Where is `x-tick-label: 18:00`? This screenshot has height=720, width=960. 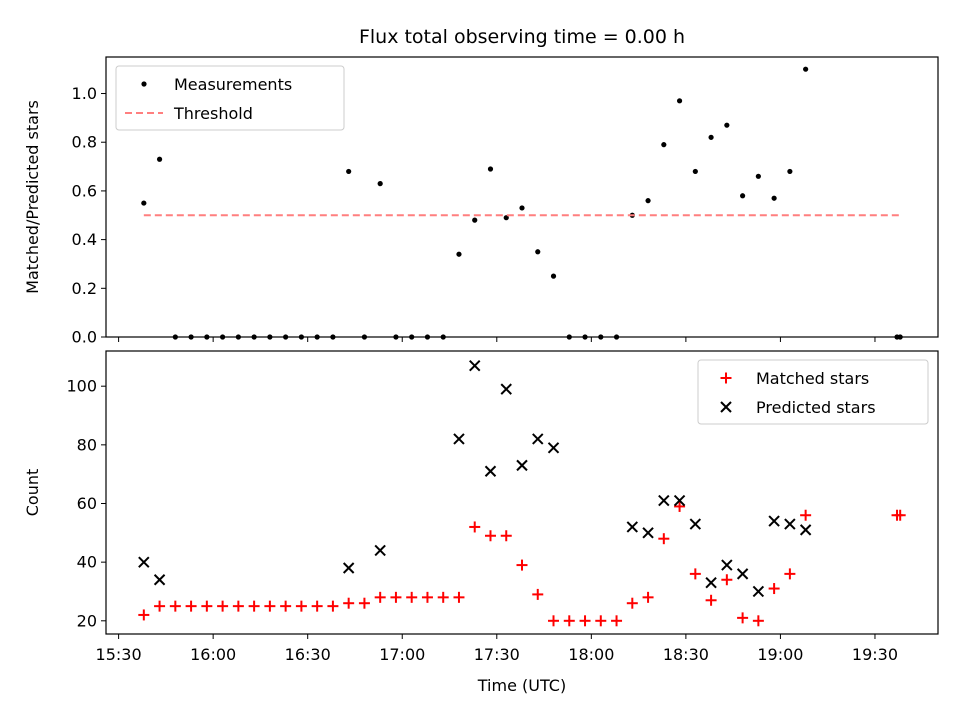
x-tick-label: 18:00 is located at coordinates (591, 654).